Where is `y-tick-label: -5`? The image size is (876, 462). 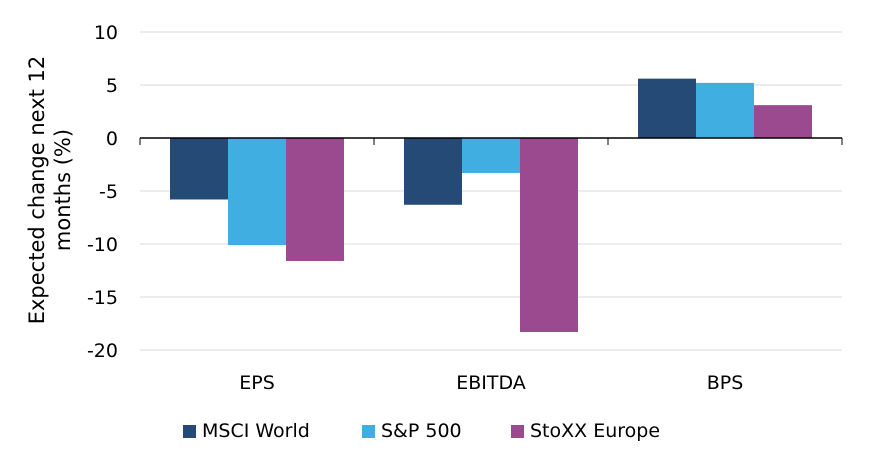
y-tick-label: -5 is located at coordinates (108, 192).